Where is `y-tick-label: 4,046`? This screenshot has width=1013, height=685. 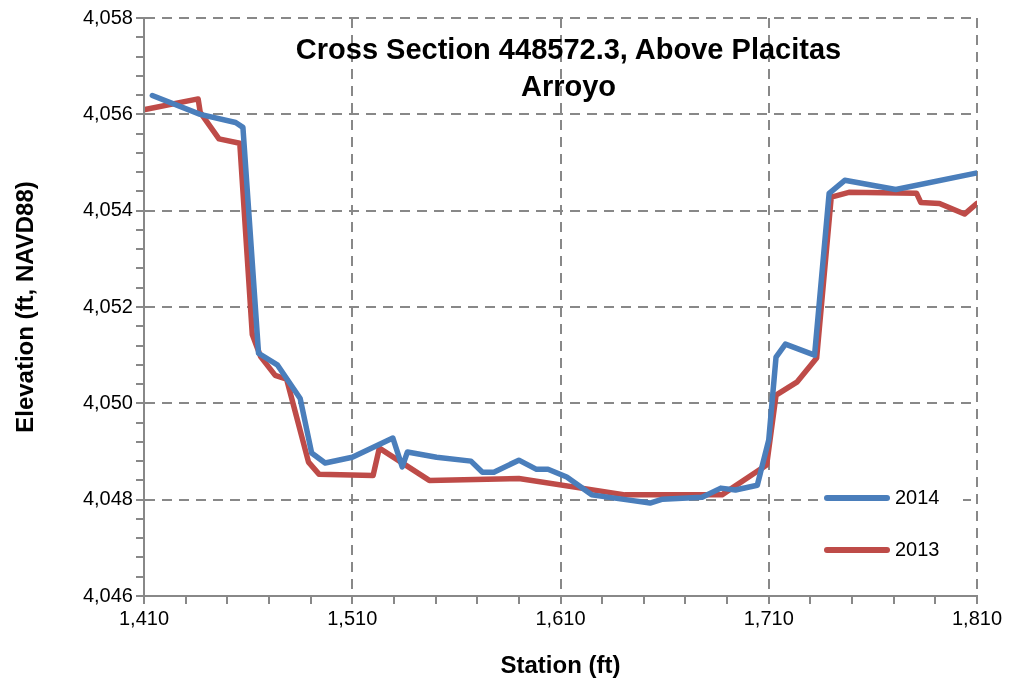 y-tick-label: 4,046 is located at coordinates (107, 594).